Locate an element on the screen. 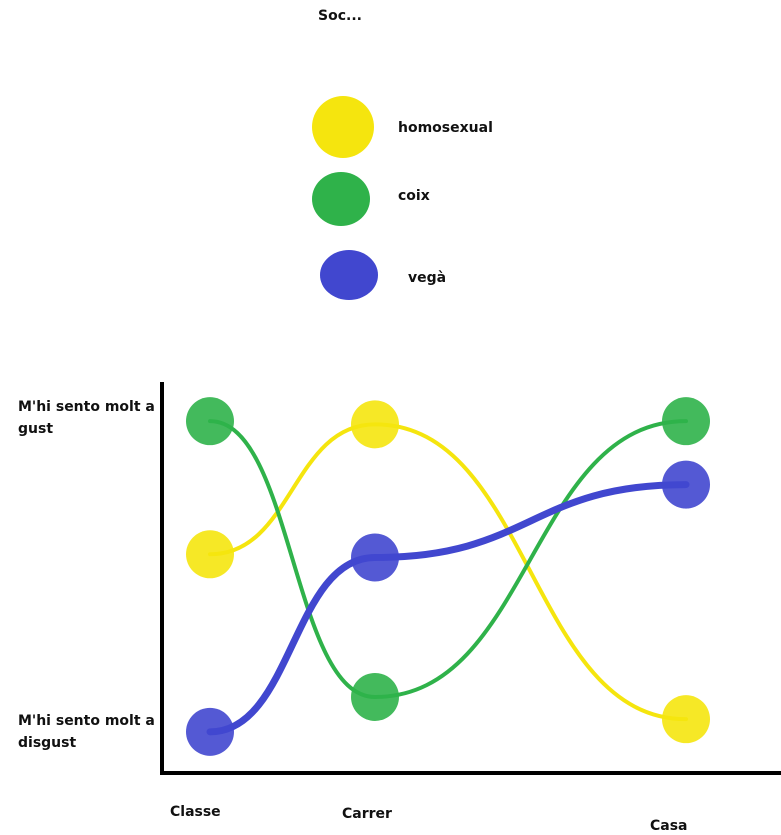 The image size is (781, 835). x-tick-casa: Casa is located at coordinates (669, 826).